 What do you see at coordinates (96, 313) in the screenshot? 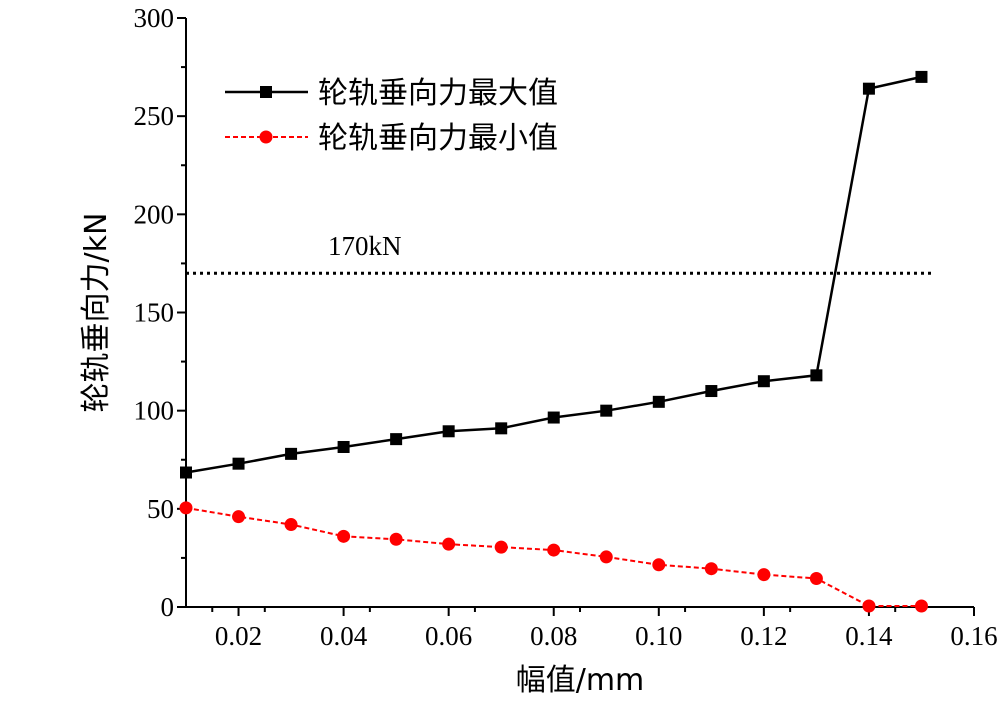
I see `y-axis-label: 轮轨垂向力/kN` at bounding box center [96, 313].